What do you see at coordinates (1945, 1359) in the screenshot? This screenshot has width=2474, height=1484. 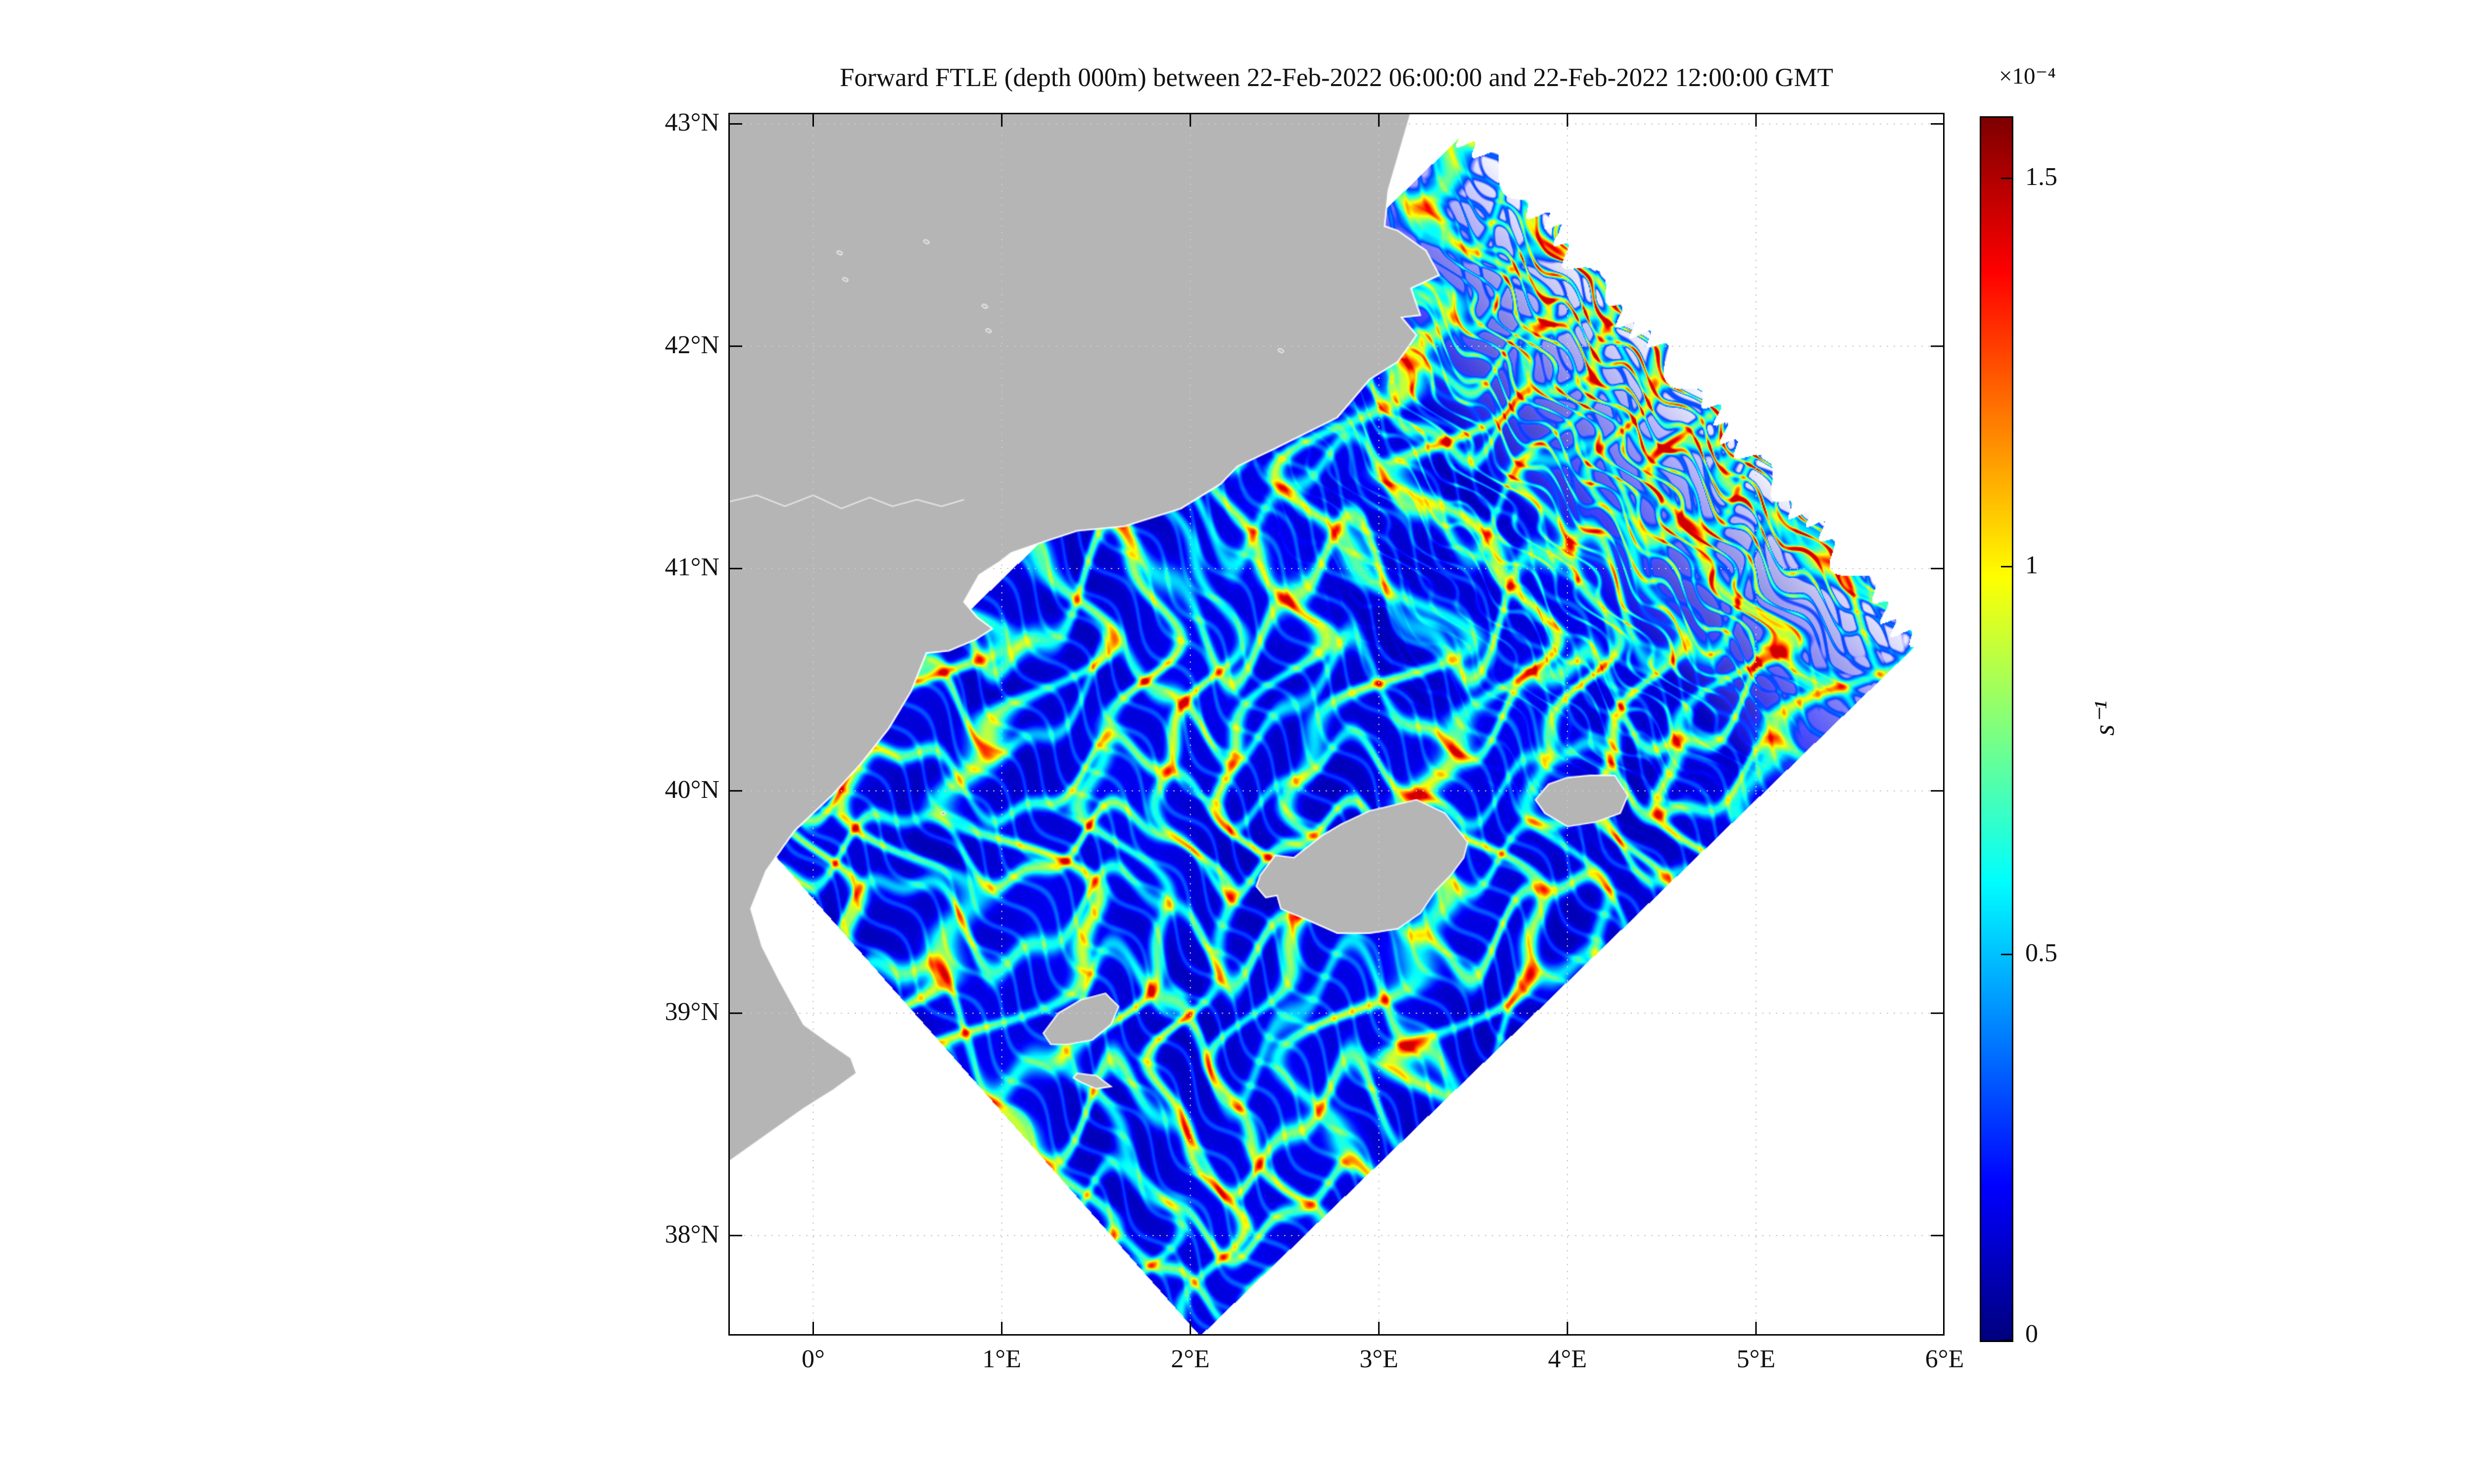 I see `x-tick-label: 6°E` at bounding box center [1945, 1359].